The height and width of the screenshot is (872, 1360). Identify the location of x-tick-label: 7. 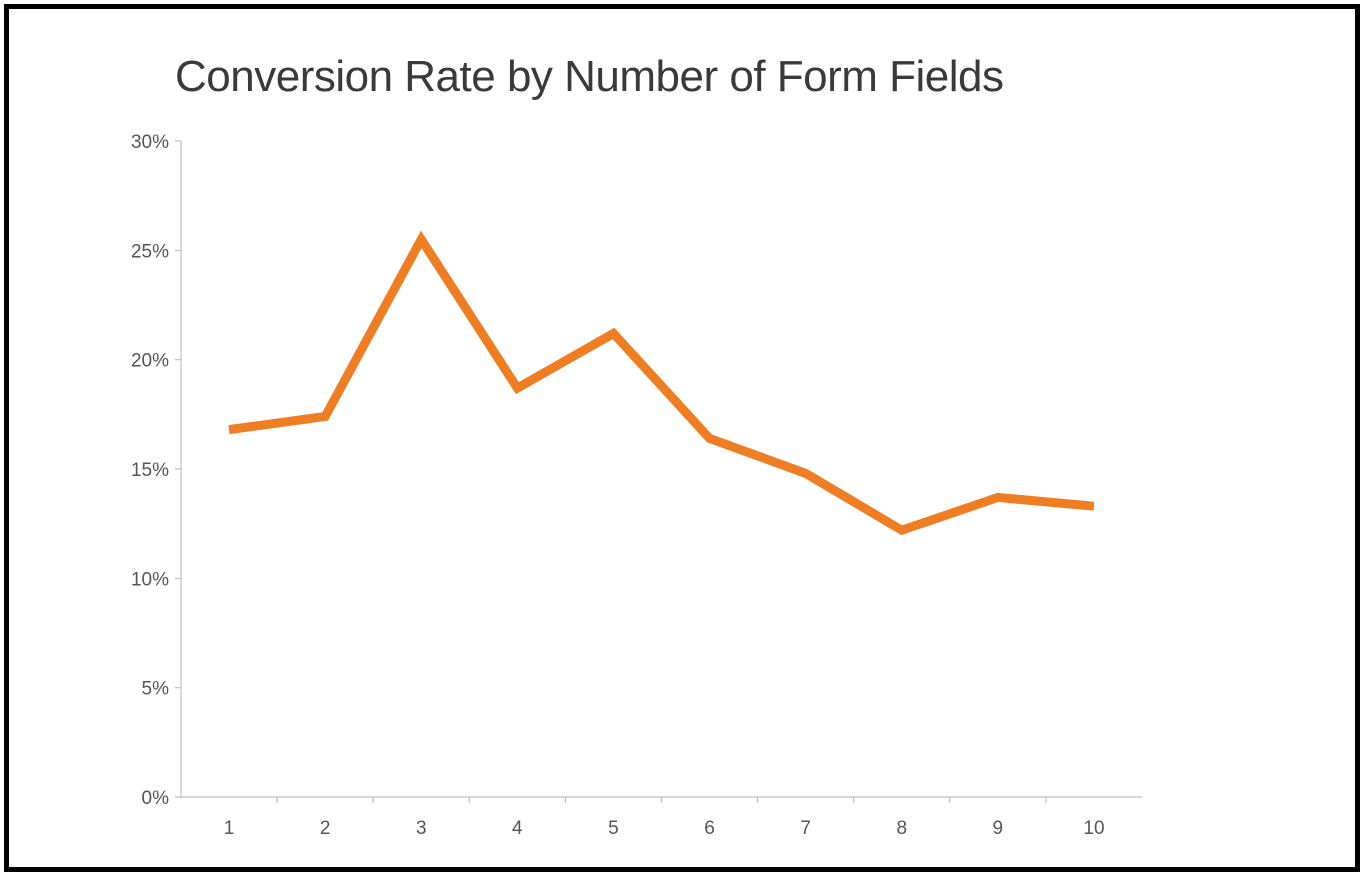
(805, 828).